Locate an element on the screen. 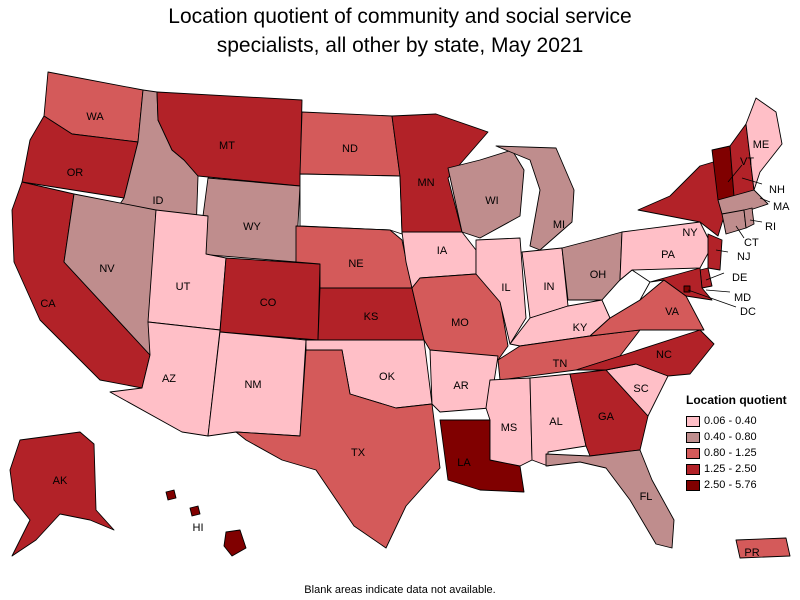 This screenshot has width=800, height=600. state-HI is located at coordinates (206, 523).